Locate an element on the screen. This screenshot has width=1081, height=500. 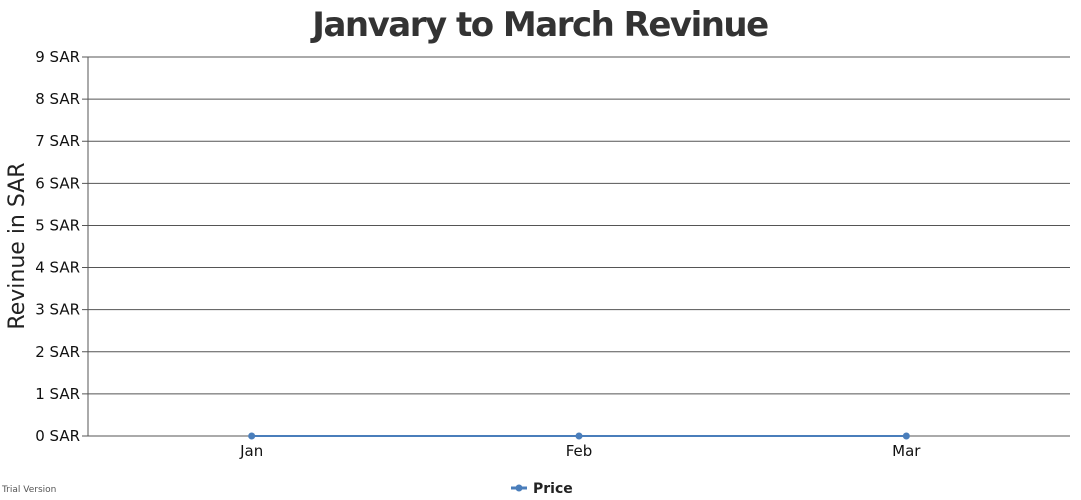
y-tick-label: 5 SAR is located at coordinates (57, 225).